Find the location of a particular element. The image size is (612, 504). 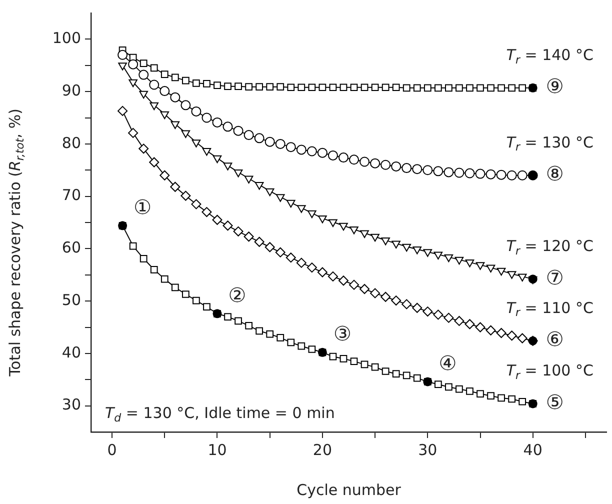

y-tick-label: 50 is located at coordinates (71, 299).